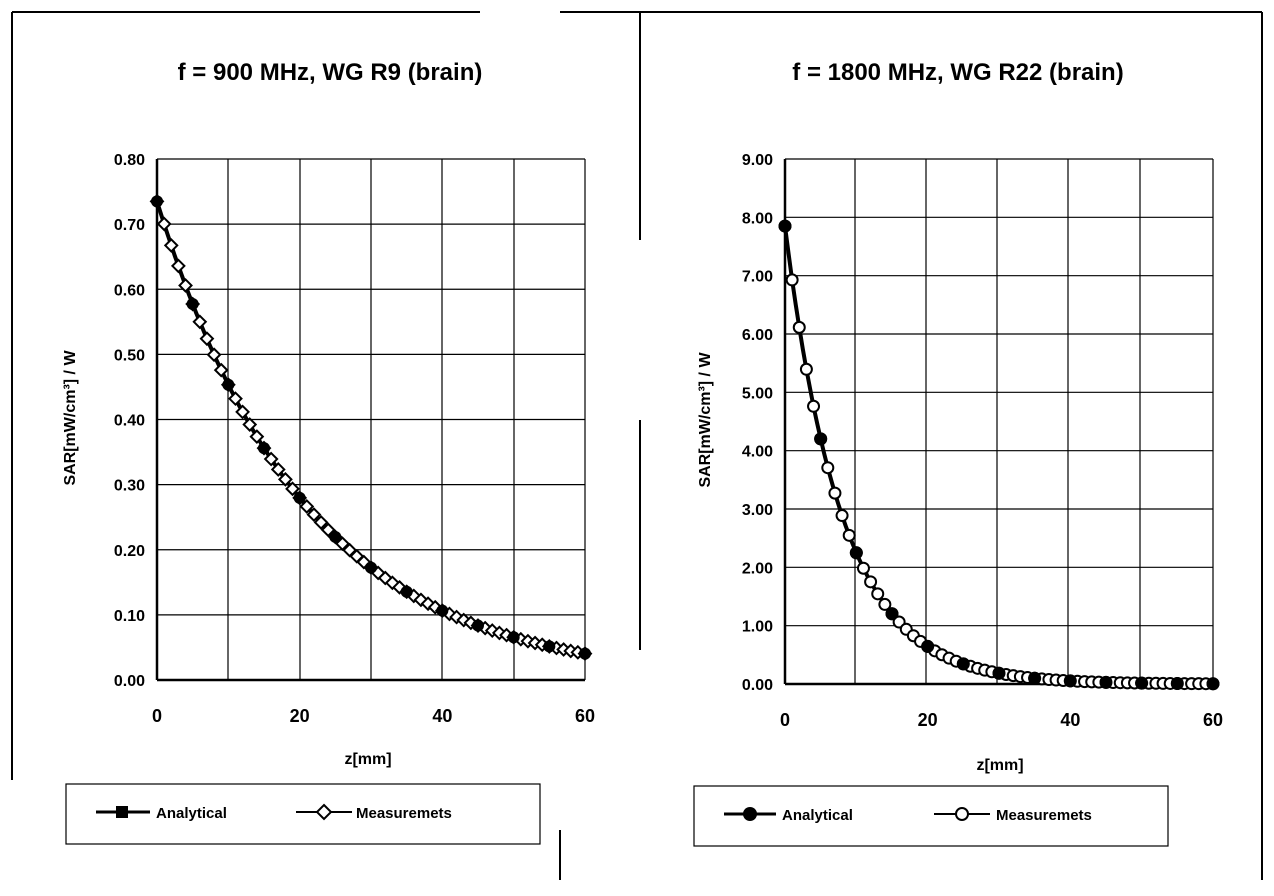 Image resolution: width=1274 pixels, height=896 pixels. What do you see at coordinates (817, 815) in the screenshot?
I see `legend-label-analytical: Analytical` at bounding box center [817, 815].